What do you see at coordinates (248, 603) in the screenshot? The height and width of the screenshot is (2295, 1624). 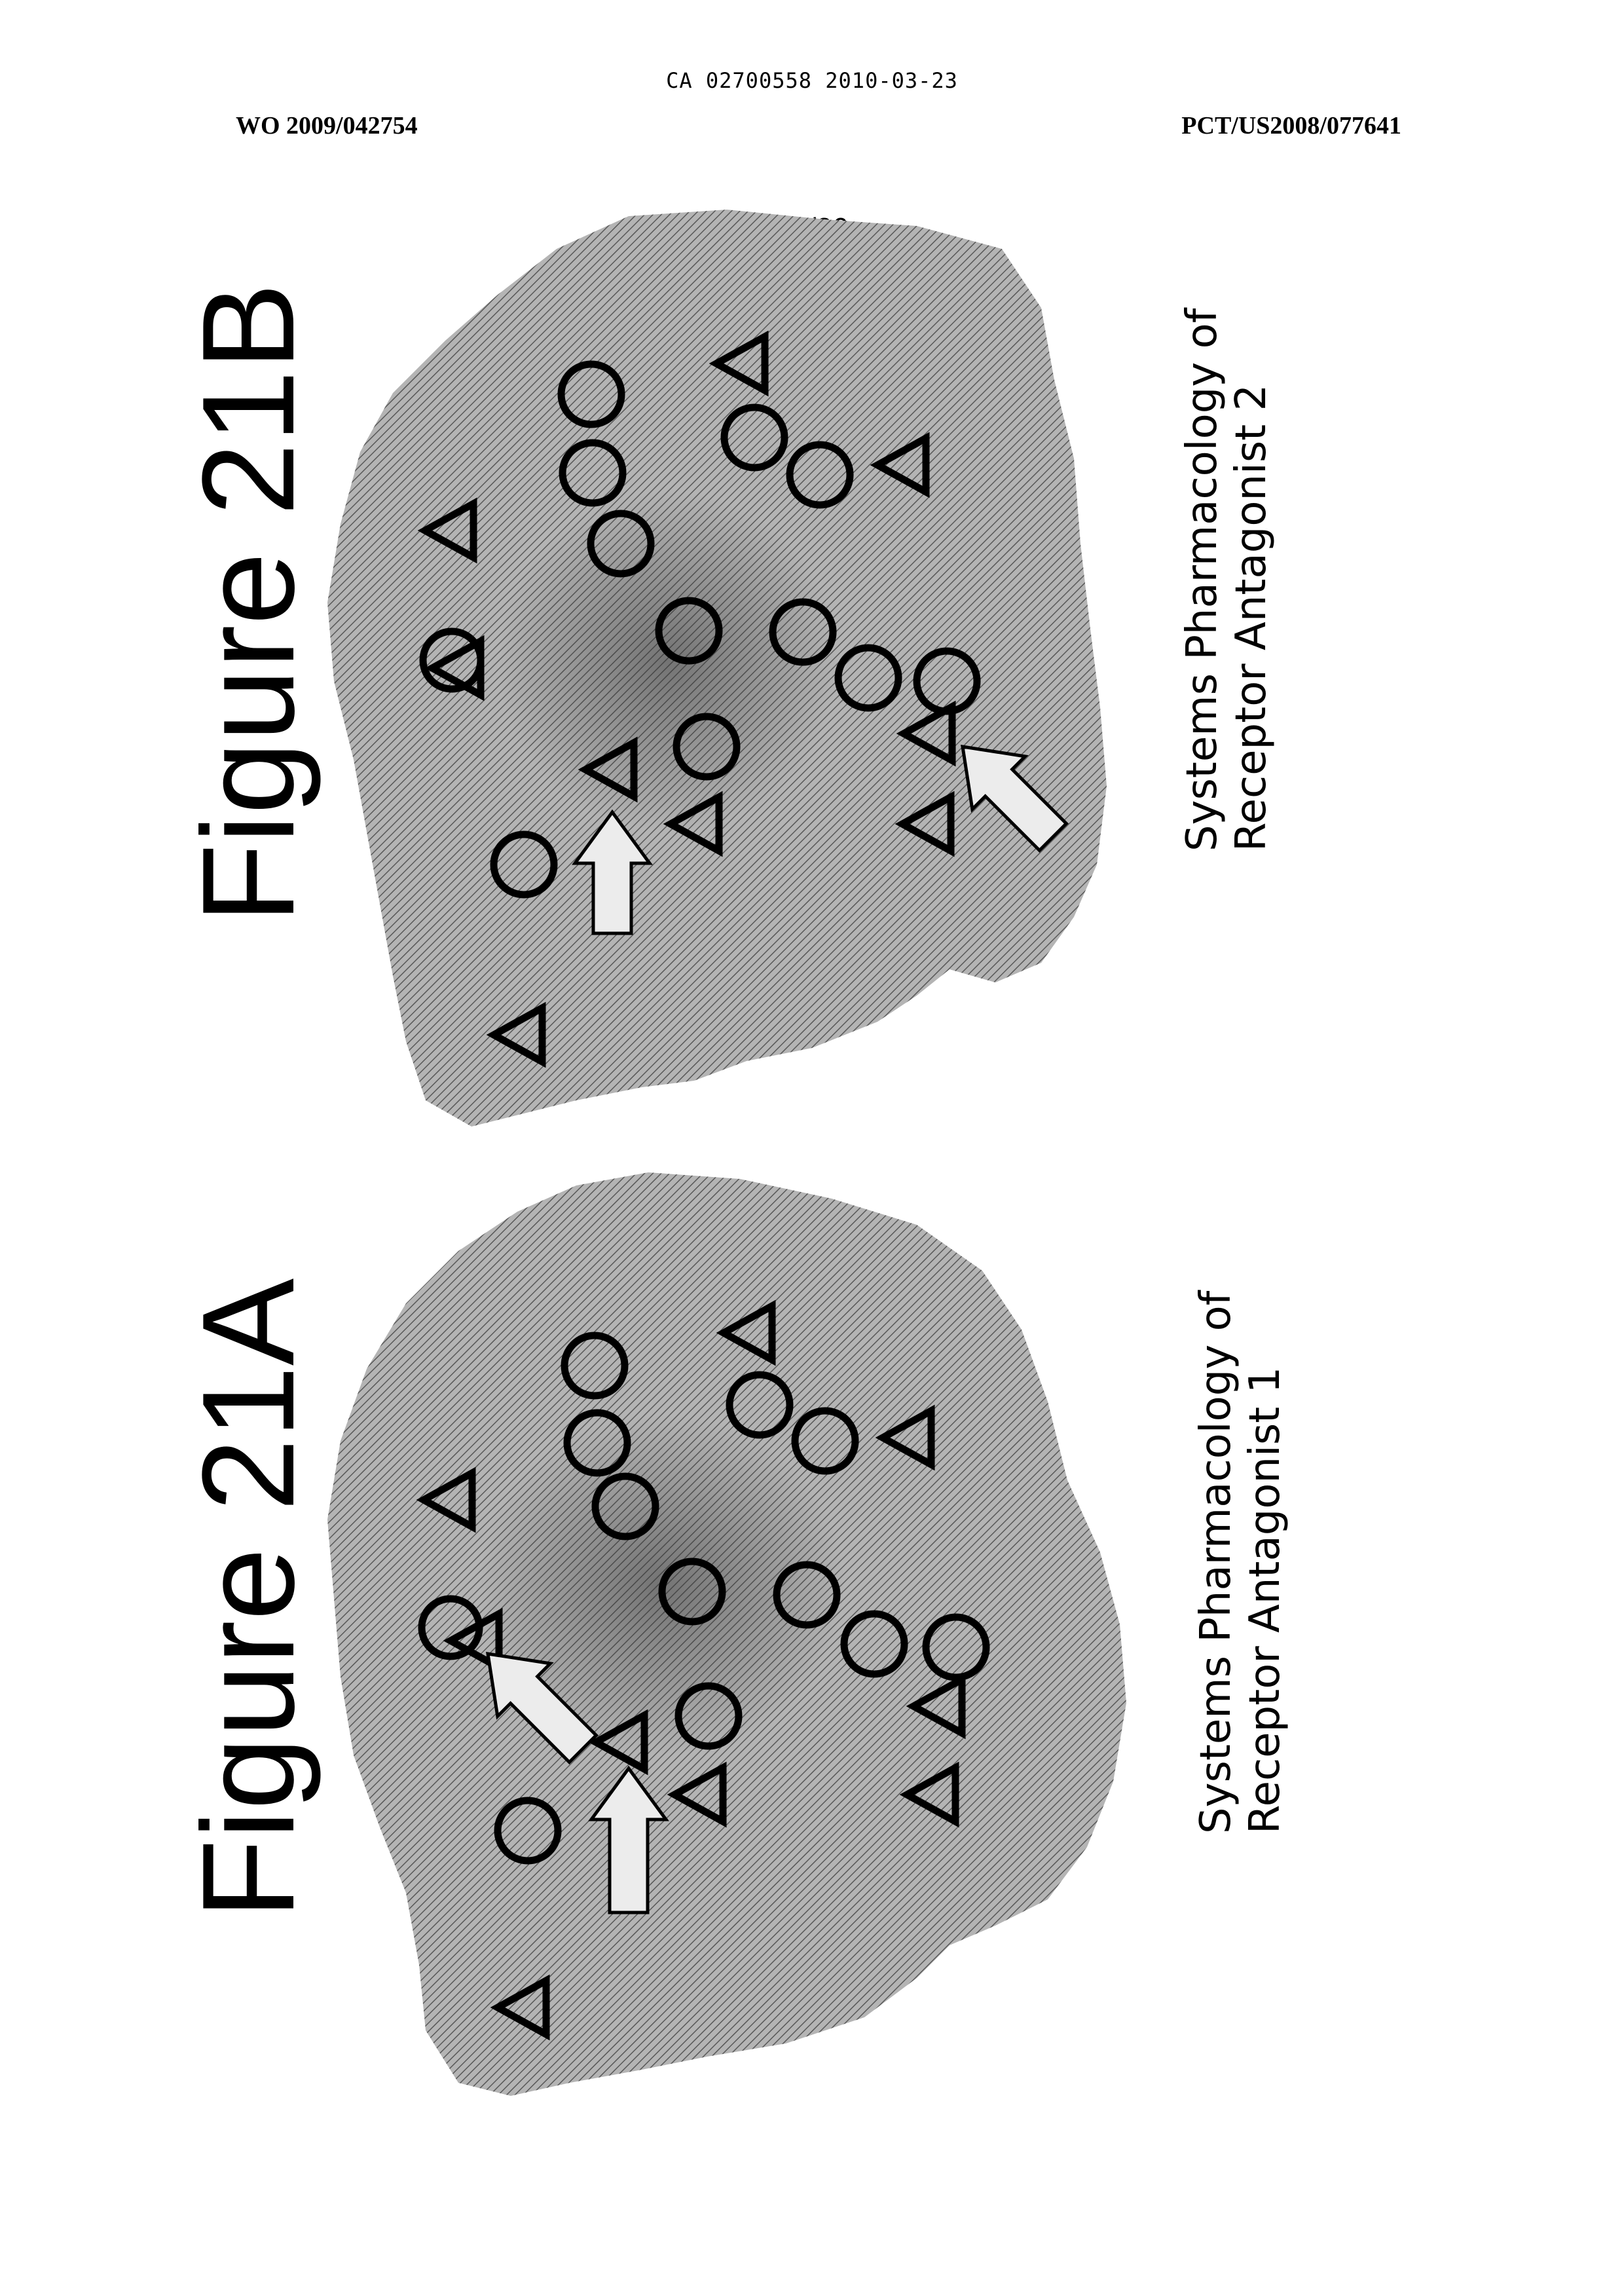 I see `figure-21b-title: Figure 21B` at bounding box center [248, 603].